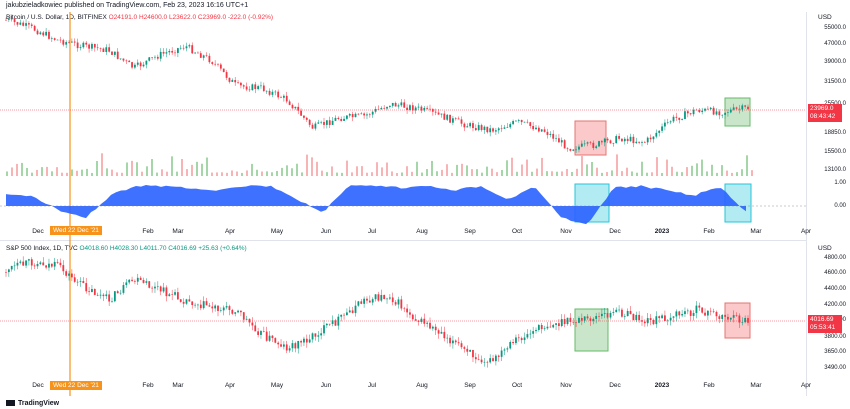  What do you see at coordinates (828, 120) in the screenshot?
I see `osc-price-axis: 1.00 0.00` at bounding box center [828, 120].